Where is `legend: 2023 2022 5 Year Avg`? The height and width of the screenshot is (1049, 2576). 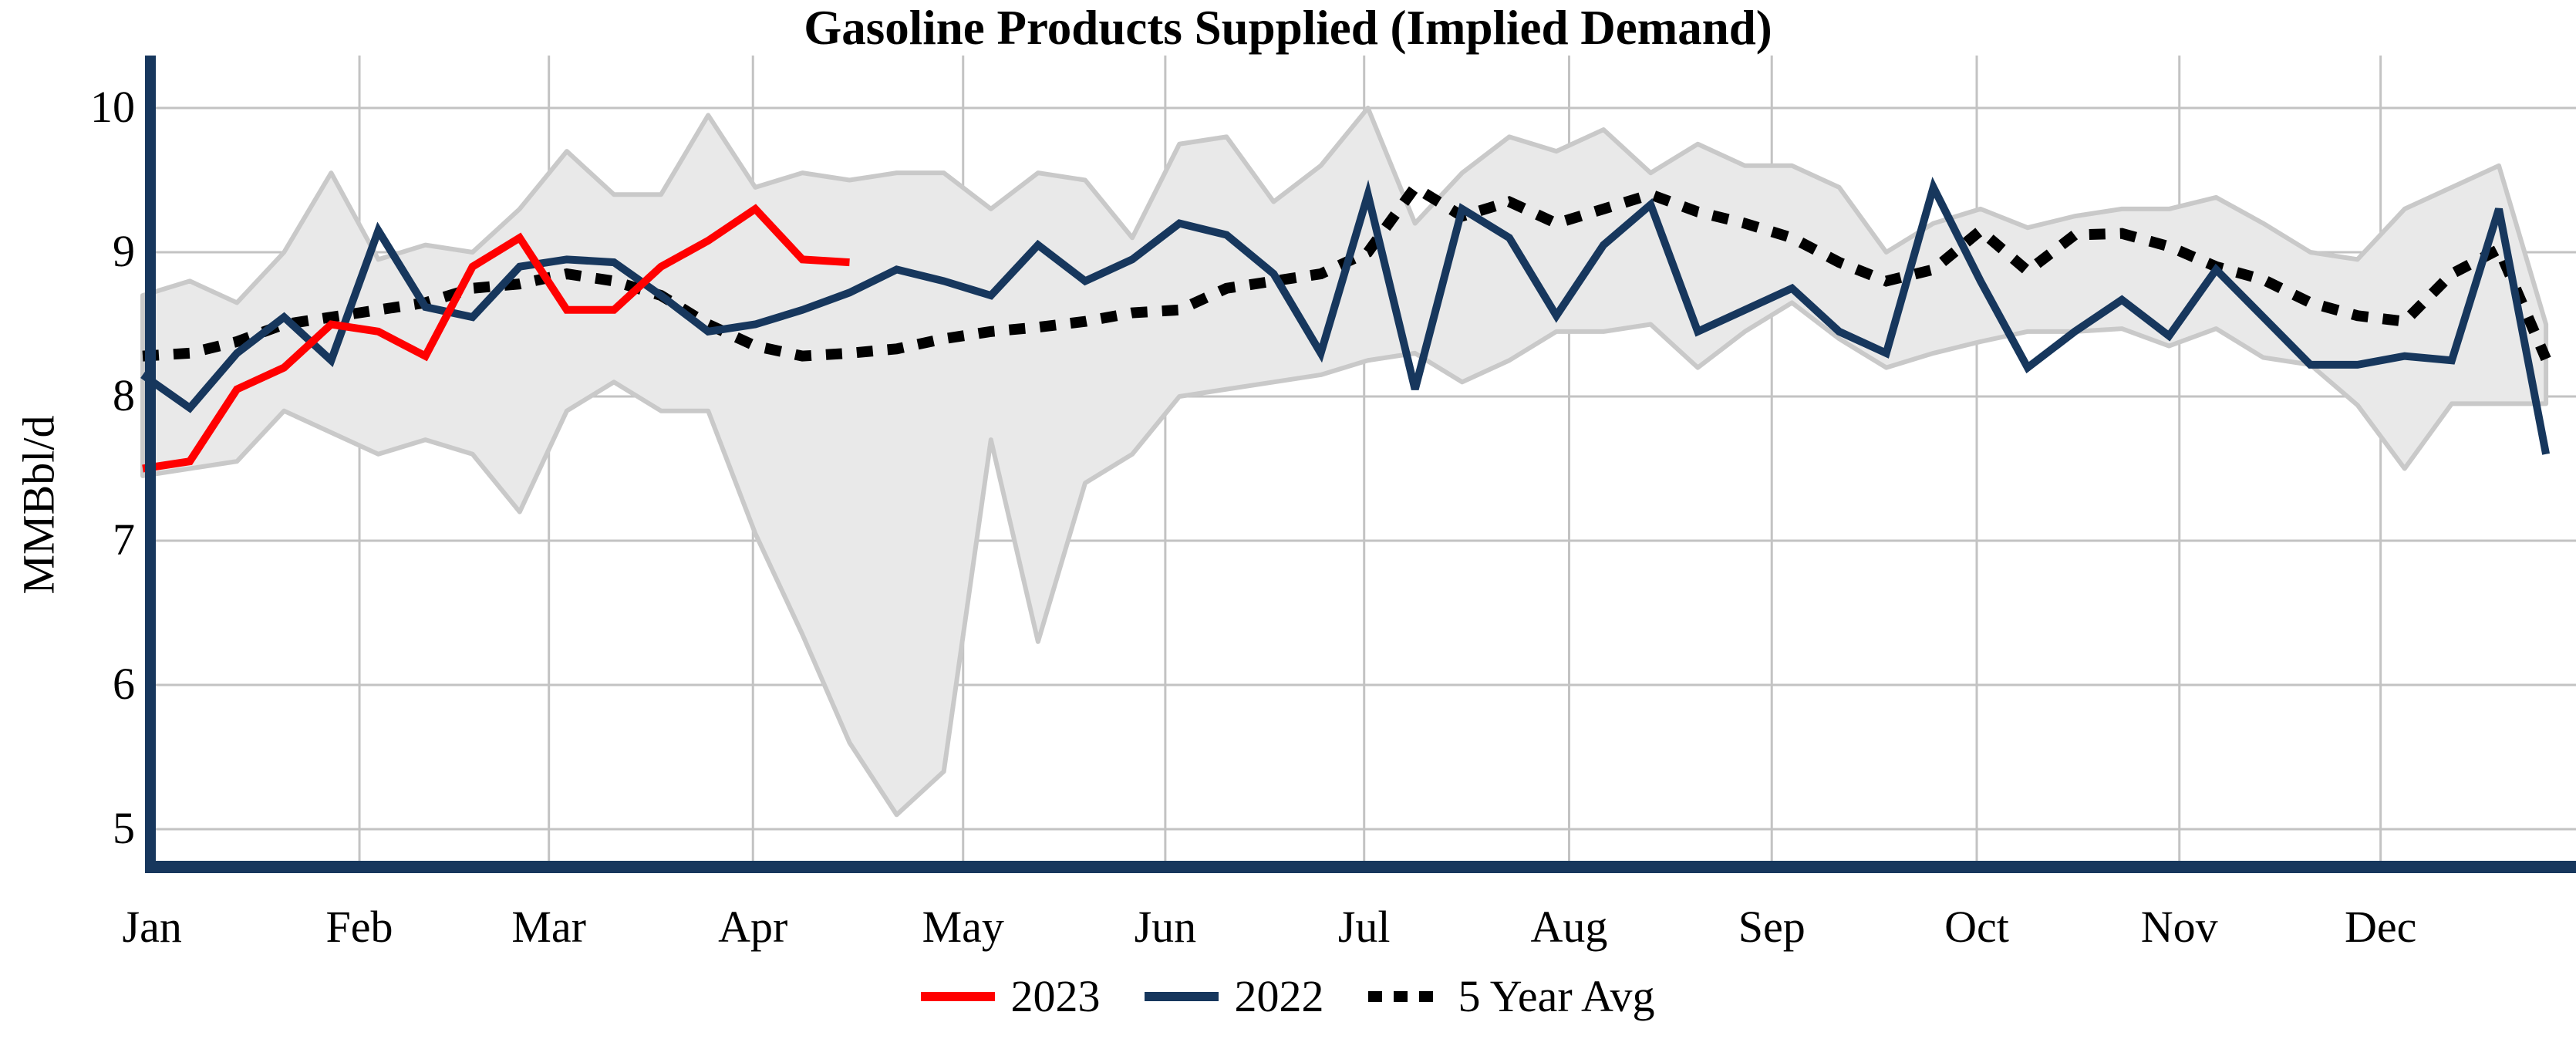 legend: 2023 2022 5 Year Avg is located at coordinates (1288, 996).